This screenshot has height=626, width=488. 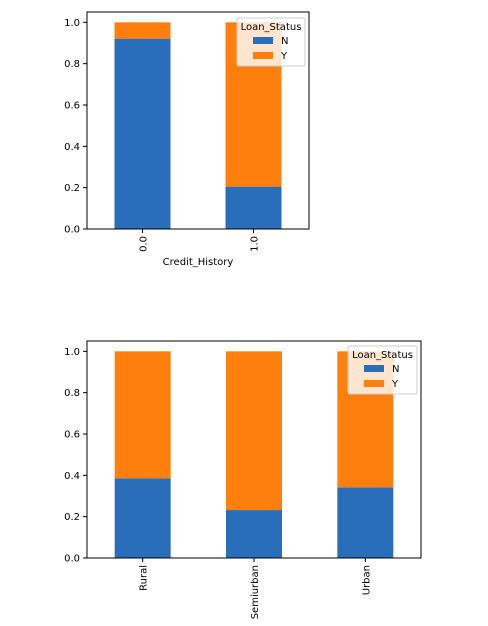 What do you see at coordinates (366, 580) in the screenshot?
I see `x-tick-label: Urban` at bounding box center [366, 580].